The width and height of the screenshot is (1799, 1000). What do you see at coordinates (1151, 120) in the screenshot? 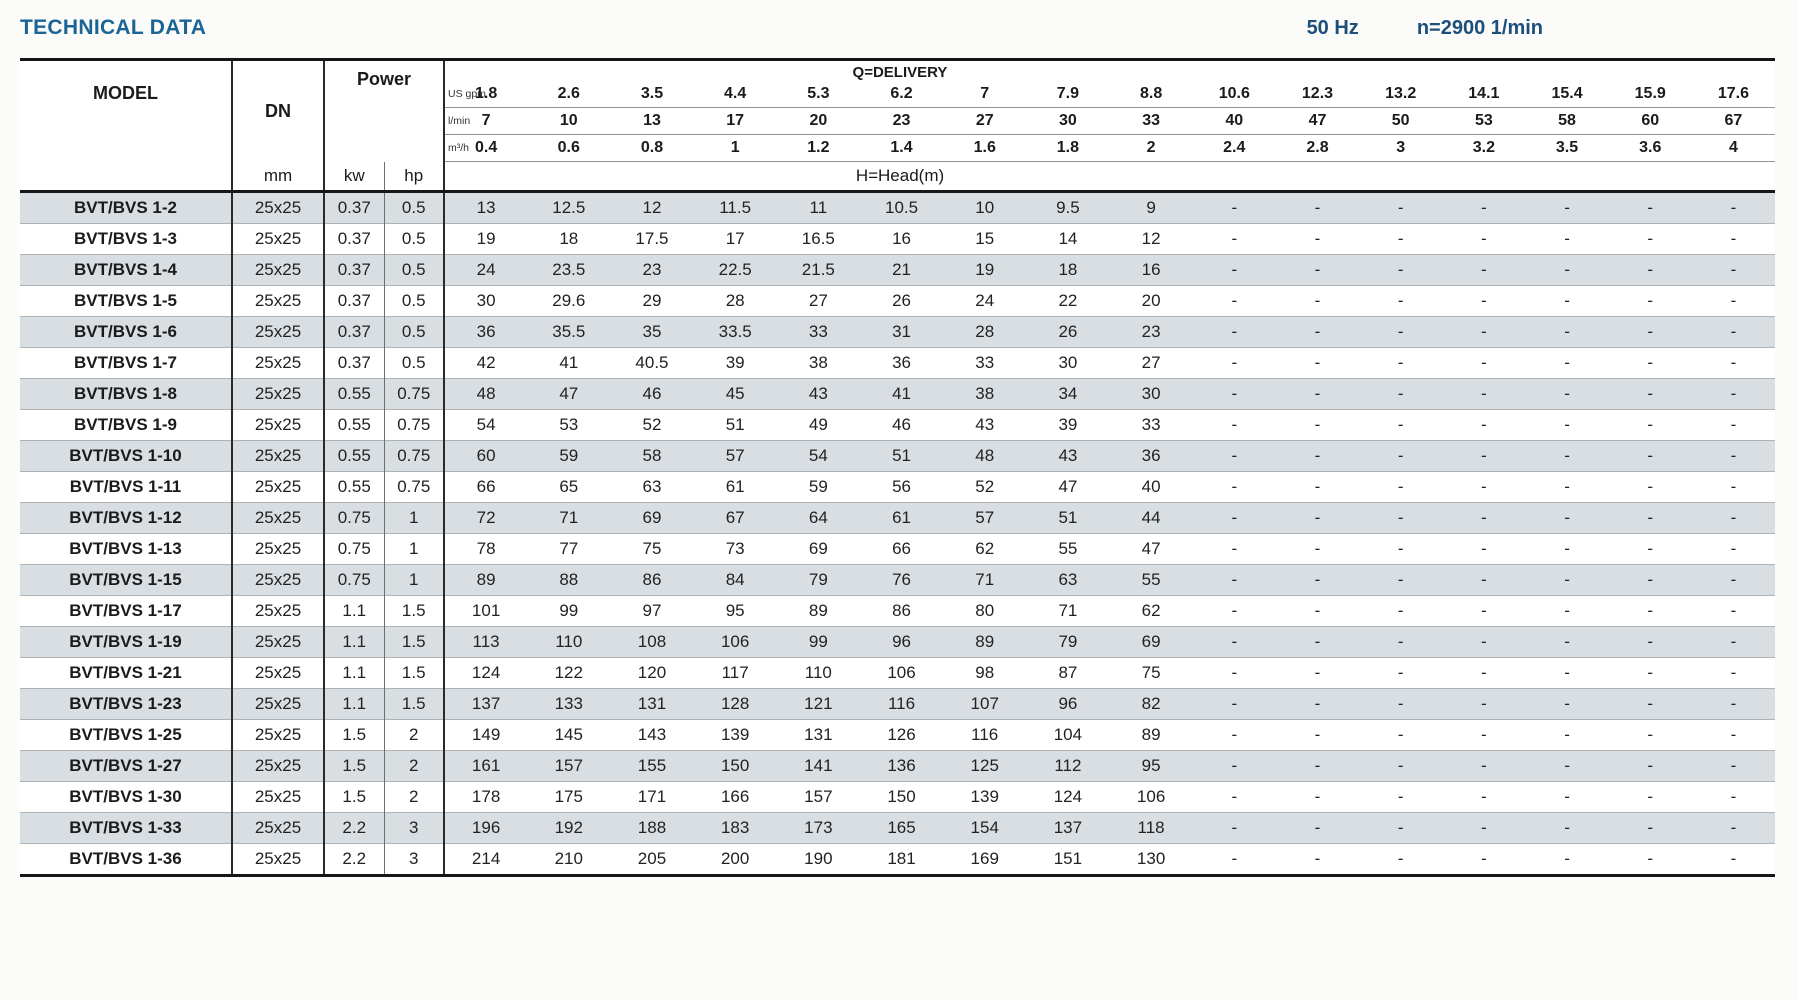
I see `delivery-unit-value: 33` at bounding box center [1151, 120].